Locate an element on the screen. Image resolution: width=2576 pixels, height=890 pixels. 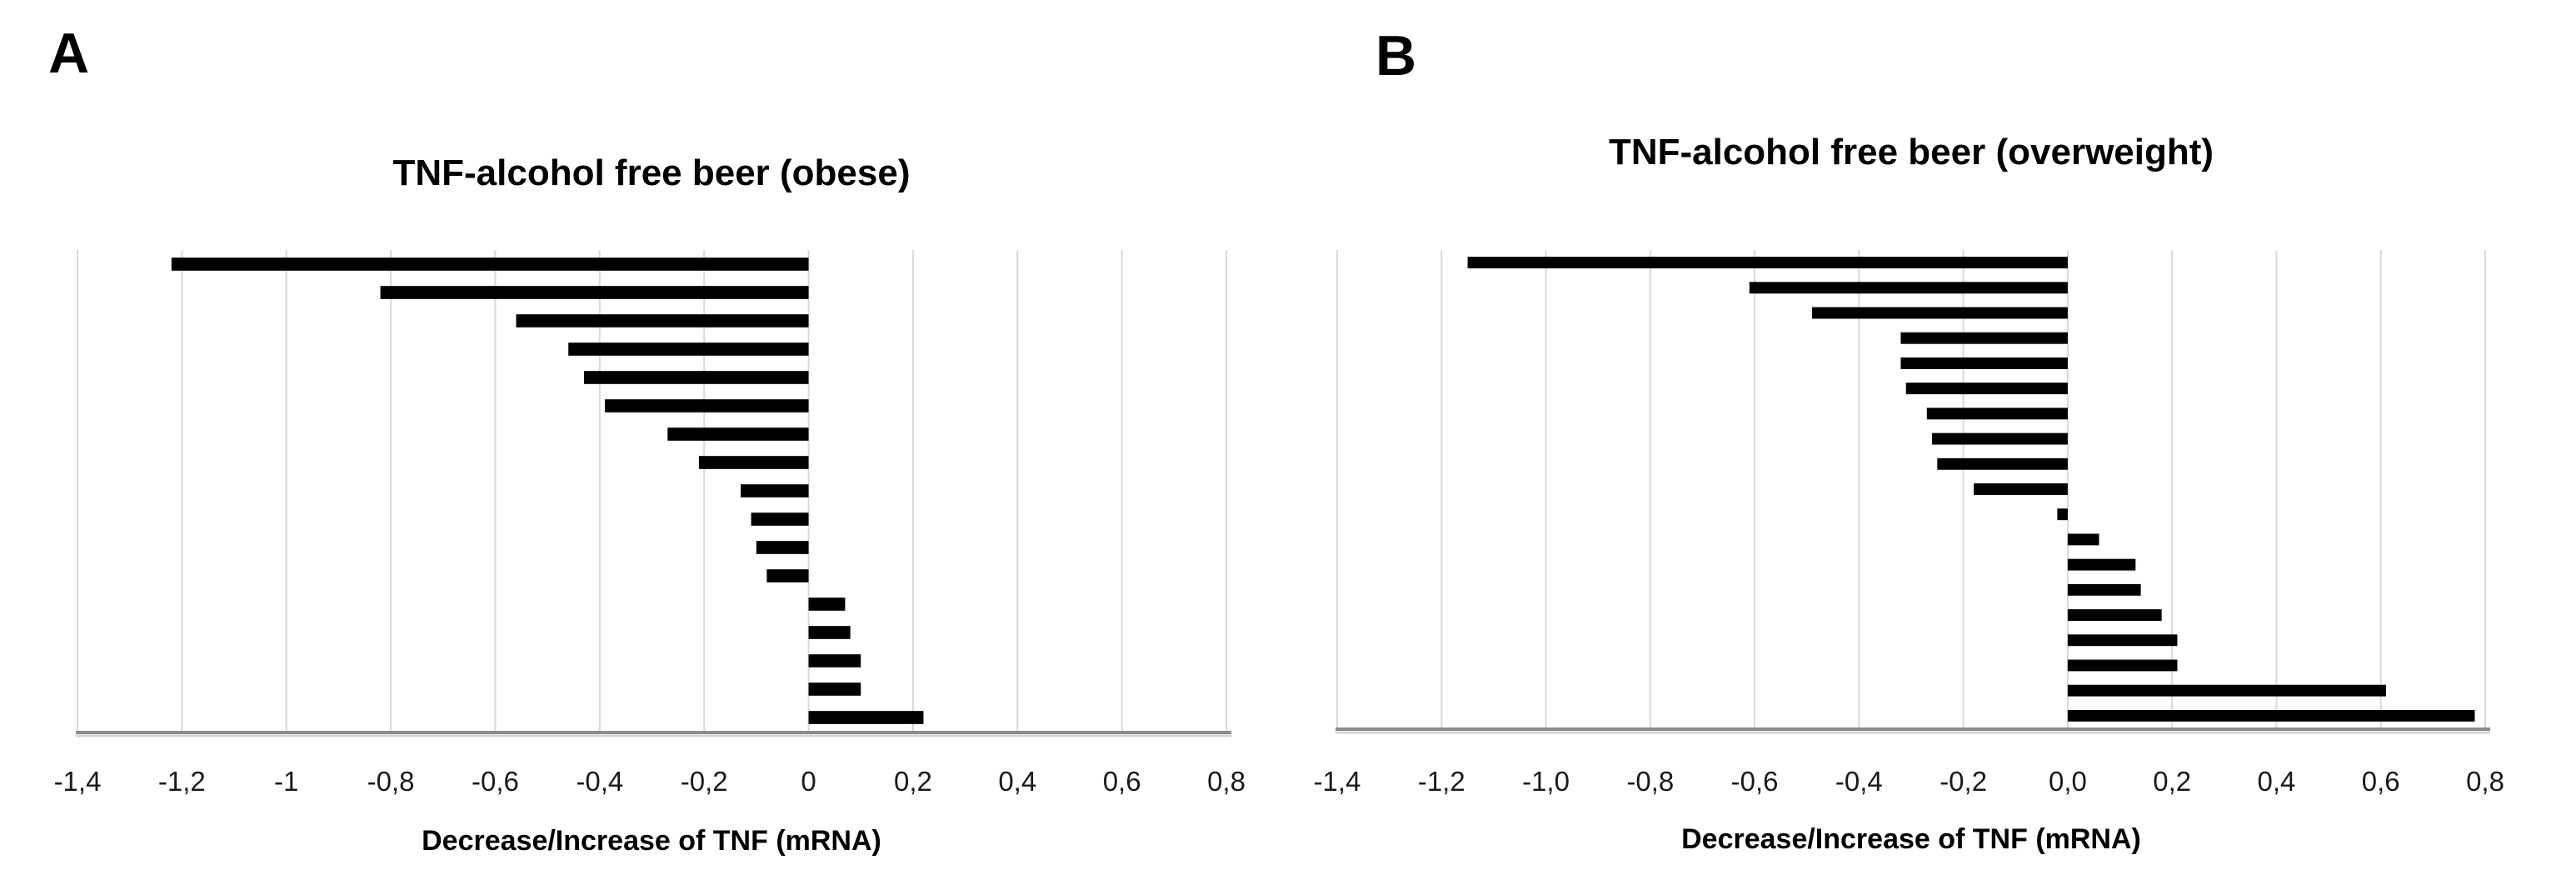
x-tick-label: -1,0 is located at coordinates (1546, 781).